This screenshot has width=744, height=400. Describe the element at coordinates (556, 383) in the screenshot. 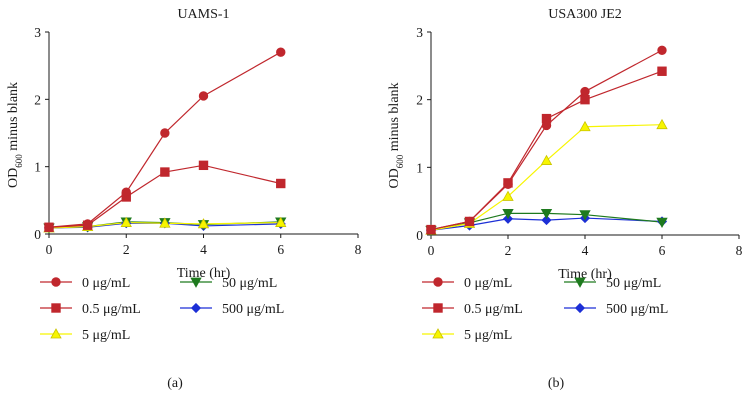

I see `panel-label: (b)` at that location.